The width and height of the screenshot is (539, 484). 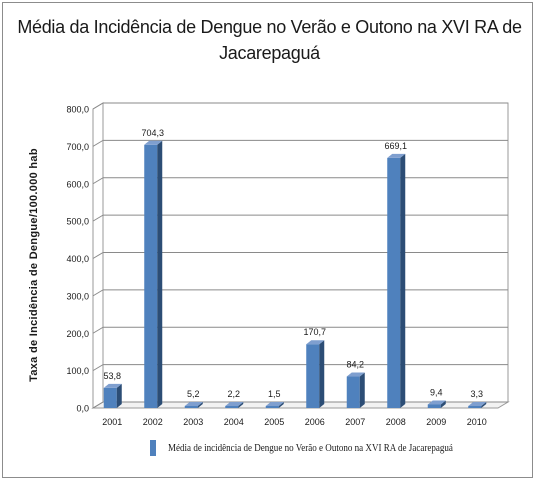 What do you see at coordinates (112, 422) in the screenshot?
I see `x-tick-label: 2001` at bounding box center [112, 422].